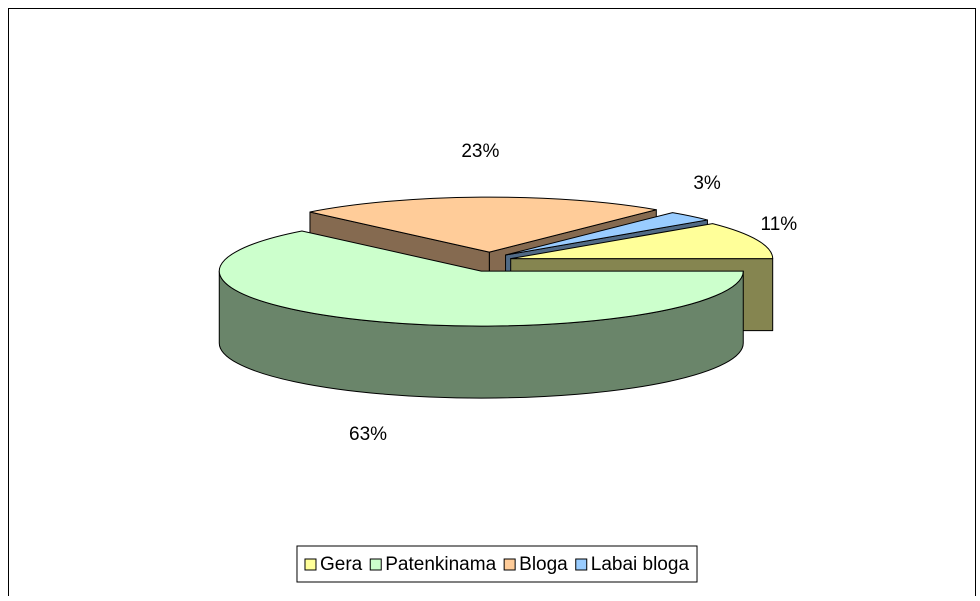  I want to click on data-label: 11%, so click(779, 224).